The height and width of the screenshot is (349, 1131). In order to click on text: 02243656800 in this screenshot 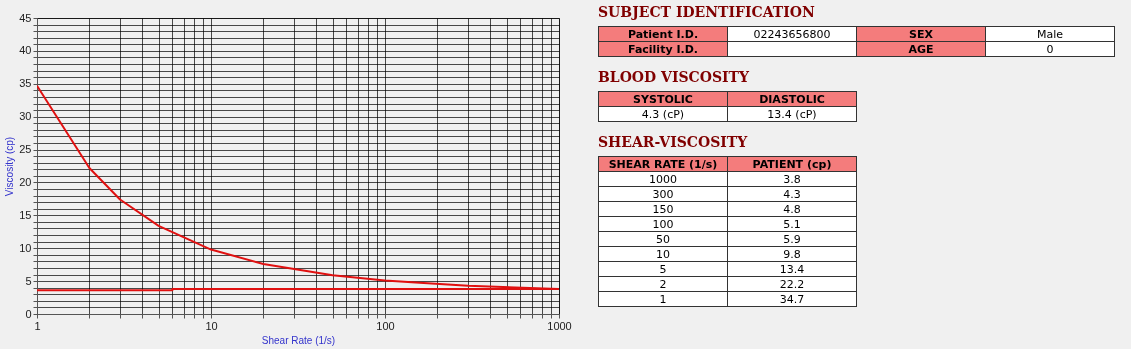, I will do `click(792, 34)`.